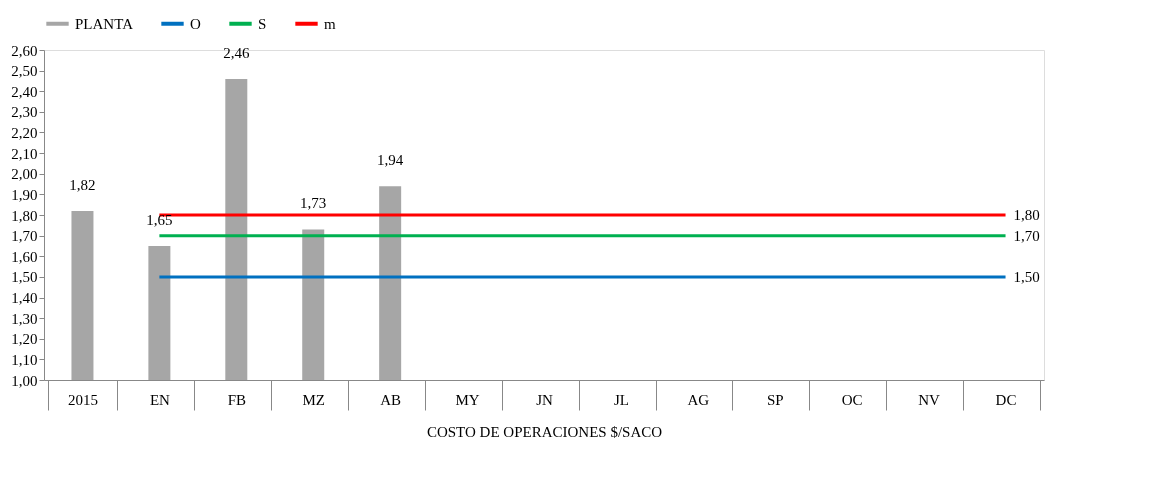 The width and height of the screenshot is (1176, 480). I want to click on y-tick-label: 1,70, so click(24, 236).